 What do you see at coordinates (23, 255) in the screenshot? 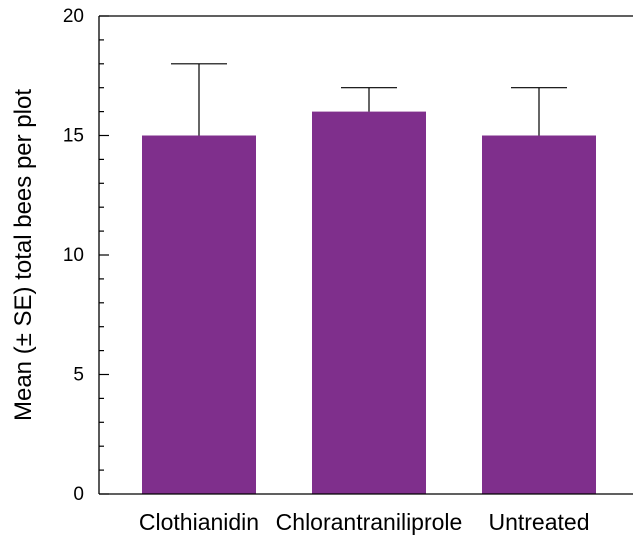
I see `y-axis-title: Mean (± SE) total bees per plot` at bounding box center [23, 255].